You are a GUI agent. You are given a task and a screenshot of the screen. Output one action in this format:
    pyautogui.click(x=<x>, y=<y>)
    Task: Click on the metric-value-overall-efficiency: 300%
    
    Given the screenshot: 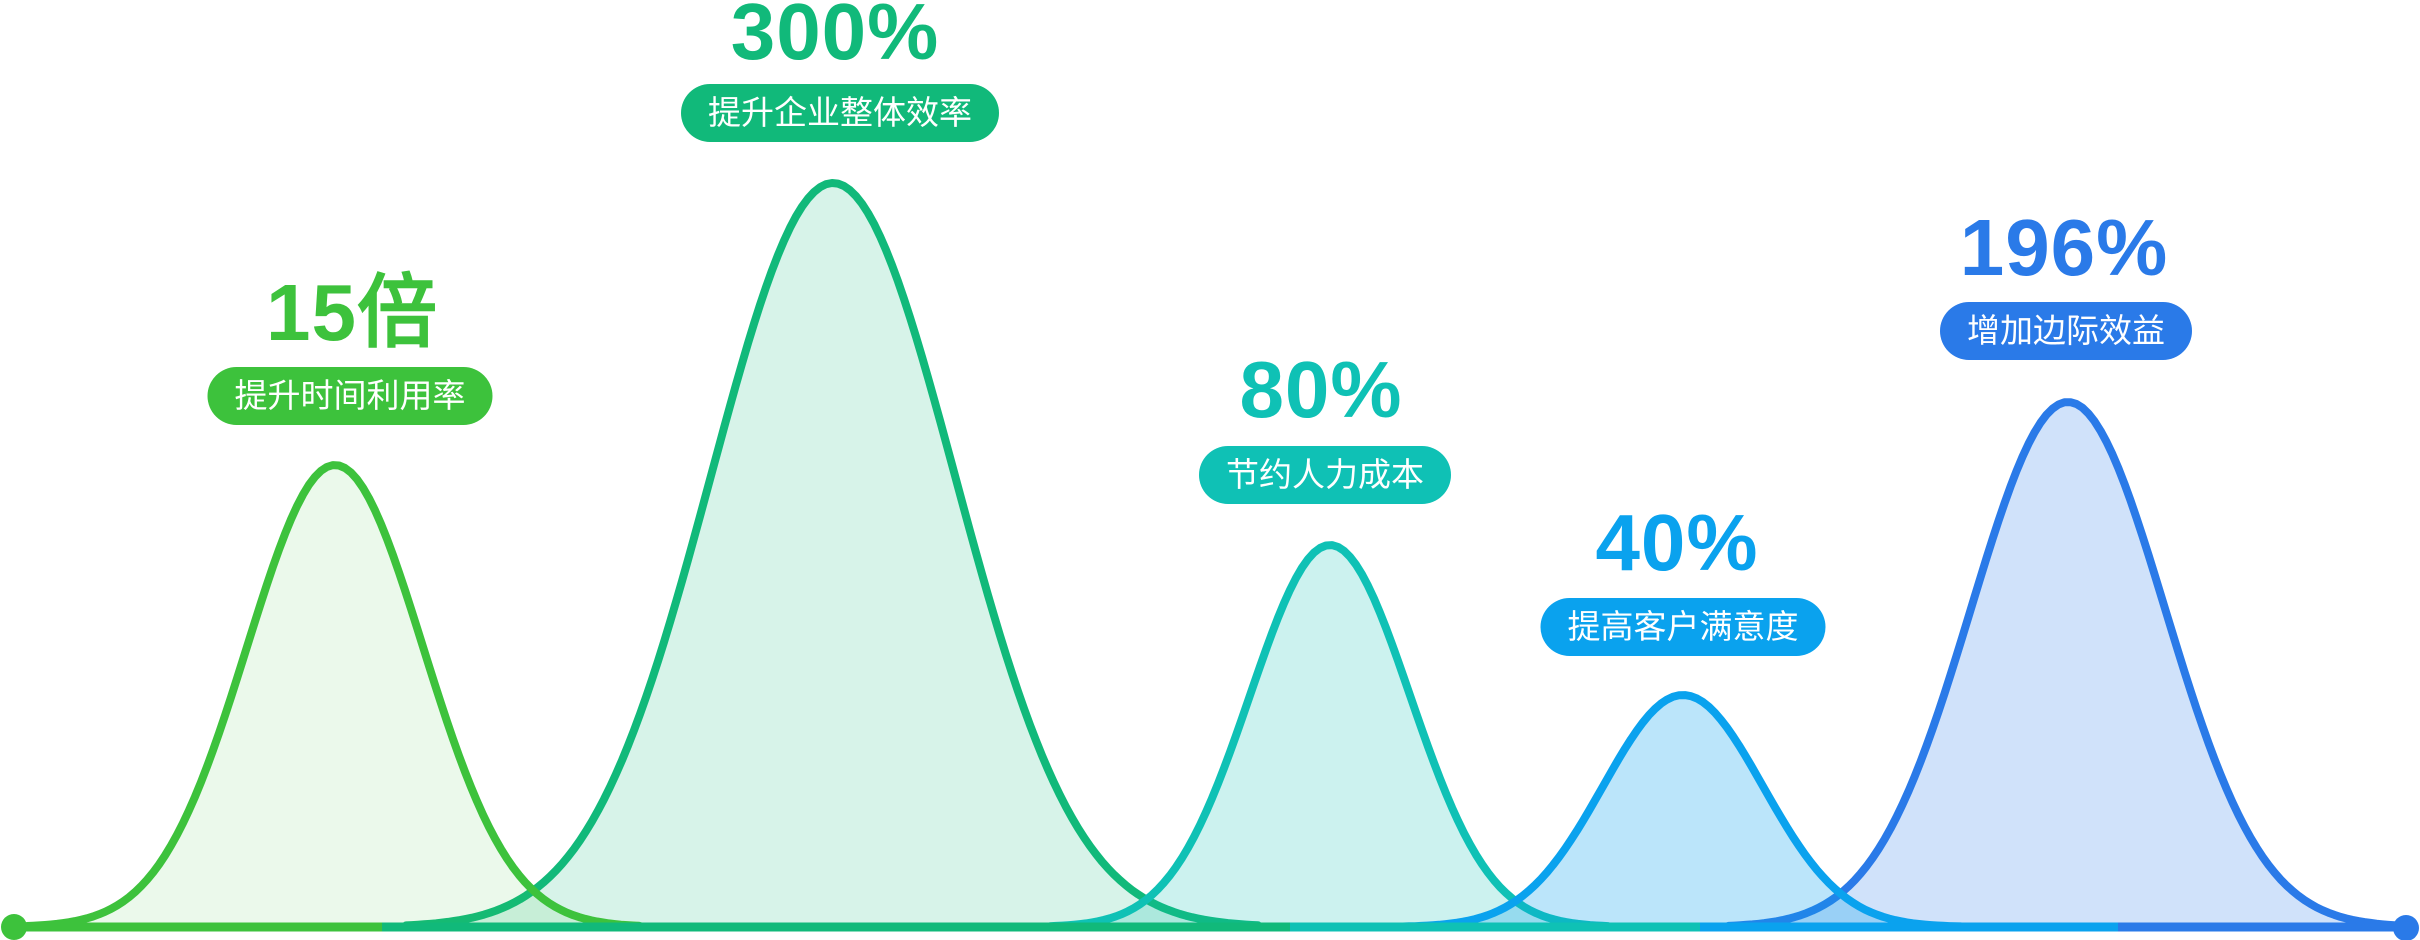 What is the action you would take?
    pyautogui.click(x=835, y=38)
    